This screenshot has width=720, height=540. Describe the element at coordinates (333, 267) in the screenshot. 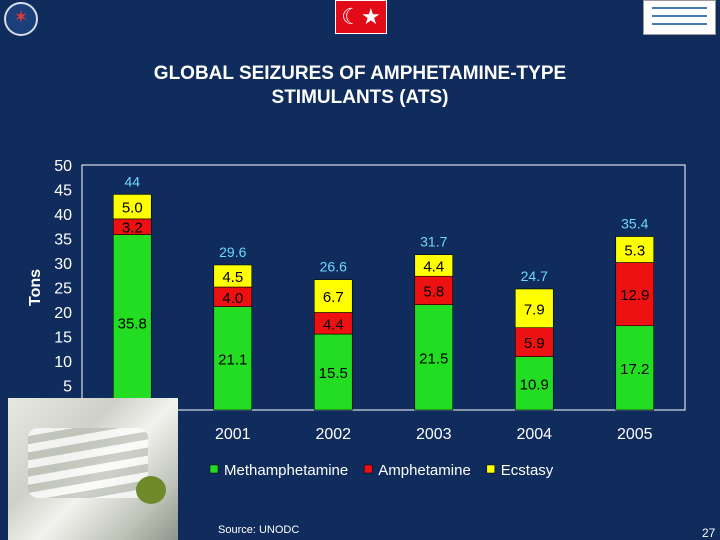

I see `total-value-label: 26.6` at that location.